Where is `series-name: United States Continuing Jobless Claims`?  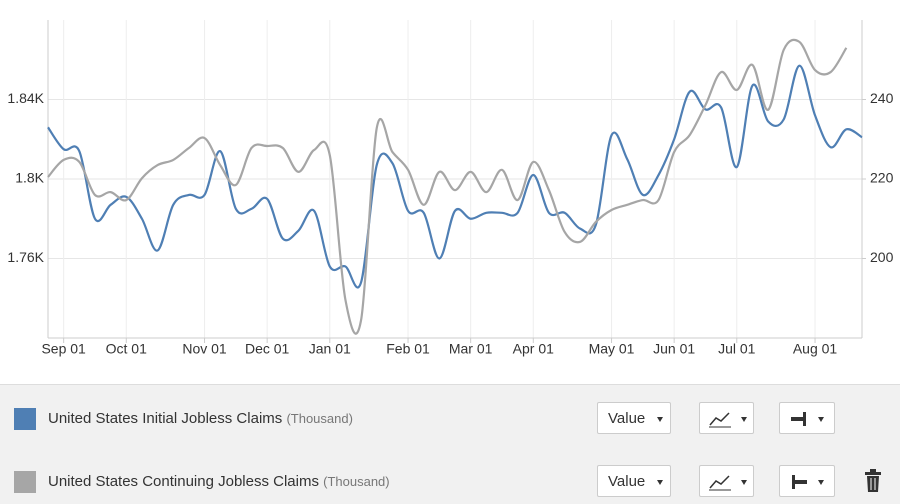 series-name: United States Continuing Jobless Claims is located at coordinates (183, 481).